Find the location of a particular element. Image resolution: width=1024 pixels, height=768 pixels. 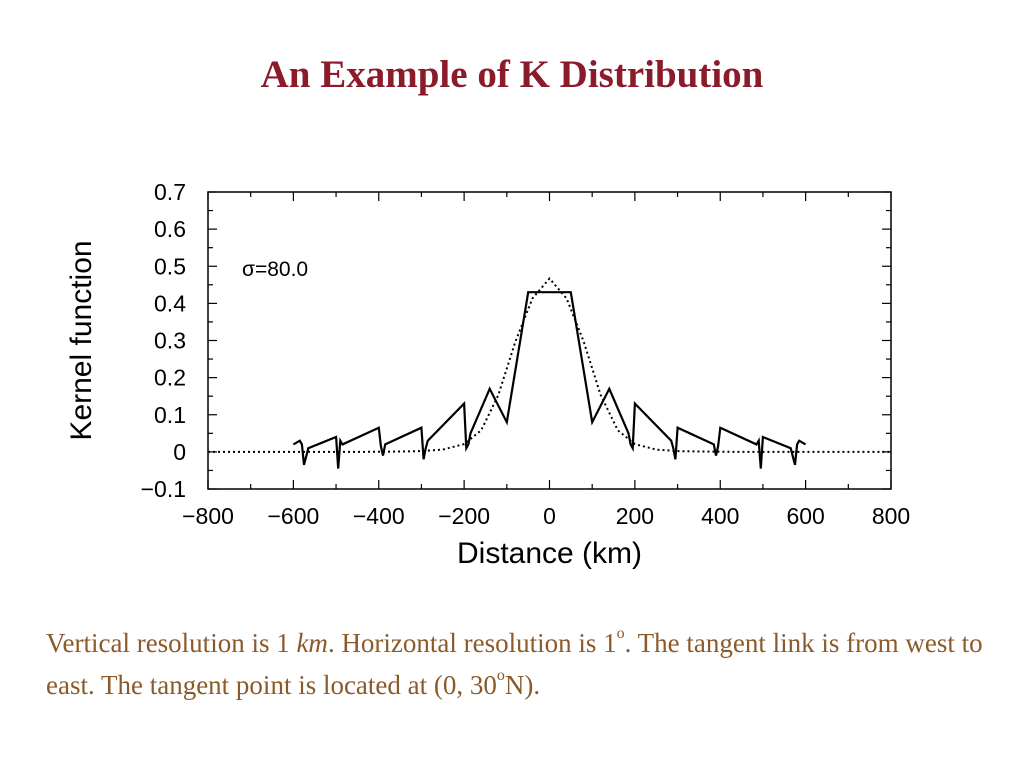

y-tick-label: 0.5 is located at coordinates (170, 266).